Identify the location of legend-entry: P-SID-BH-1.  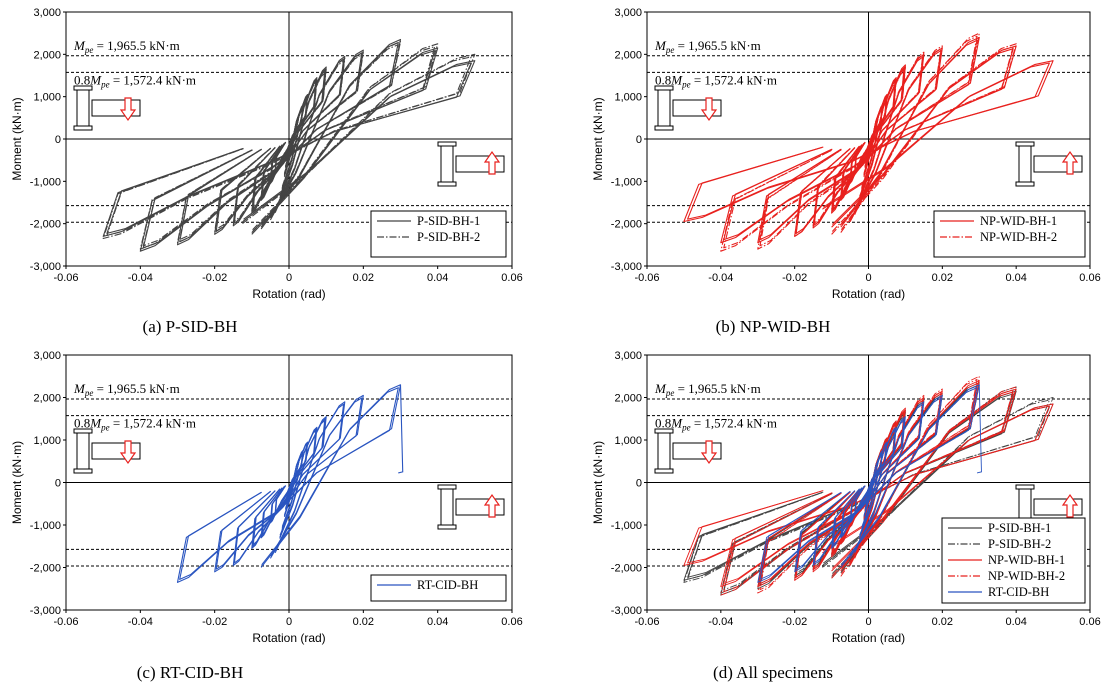
(1019, 528).